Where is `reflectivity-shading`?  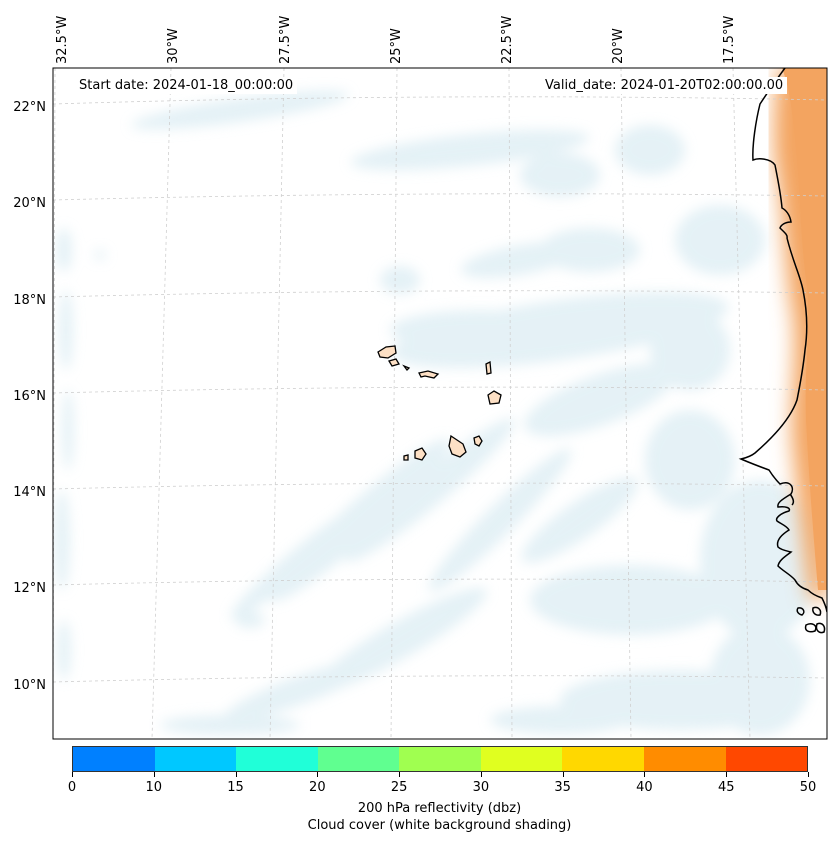
reflectivity-shading is located at coordinates (800, 334).